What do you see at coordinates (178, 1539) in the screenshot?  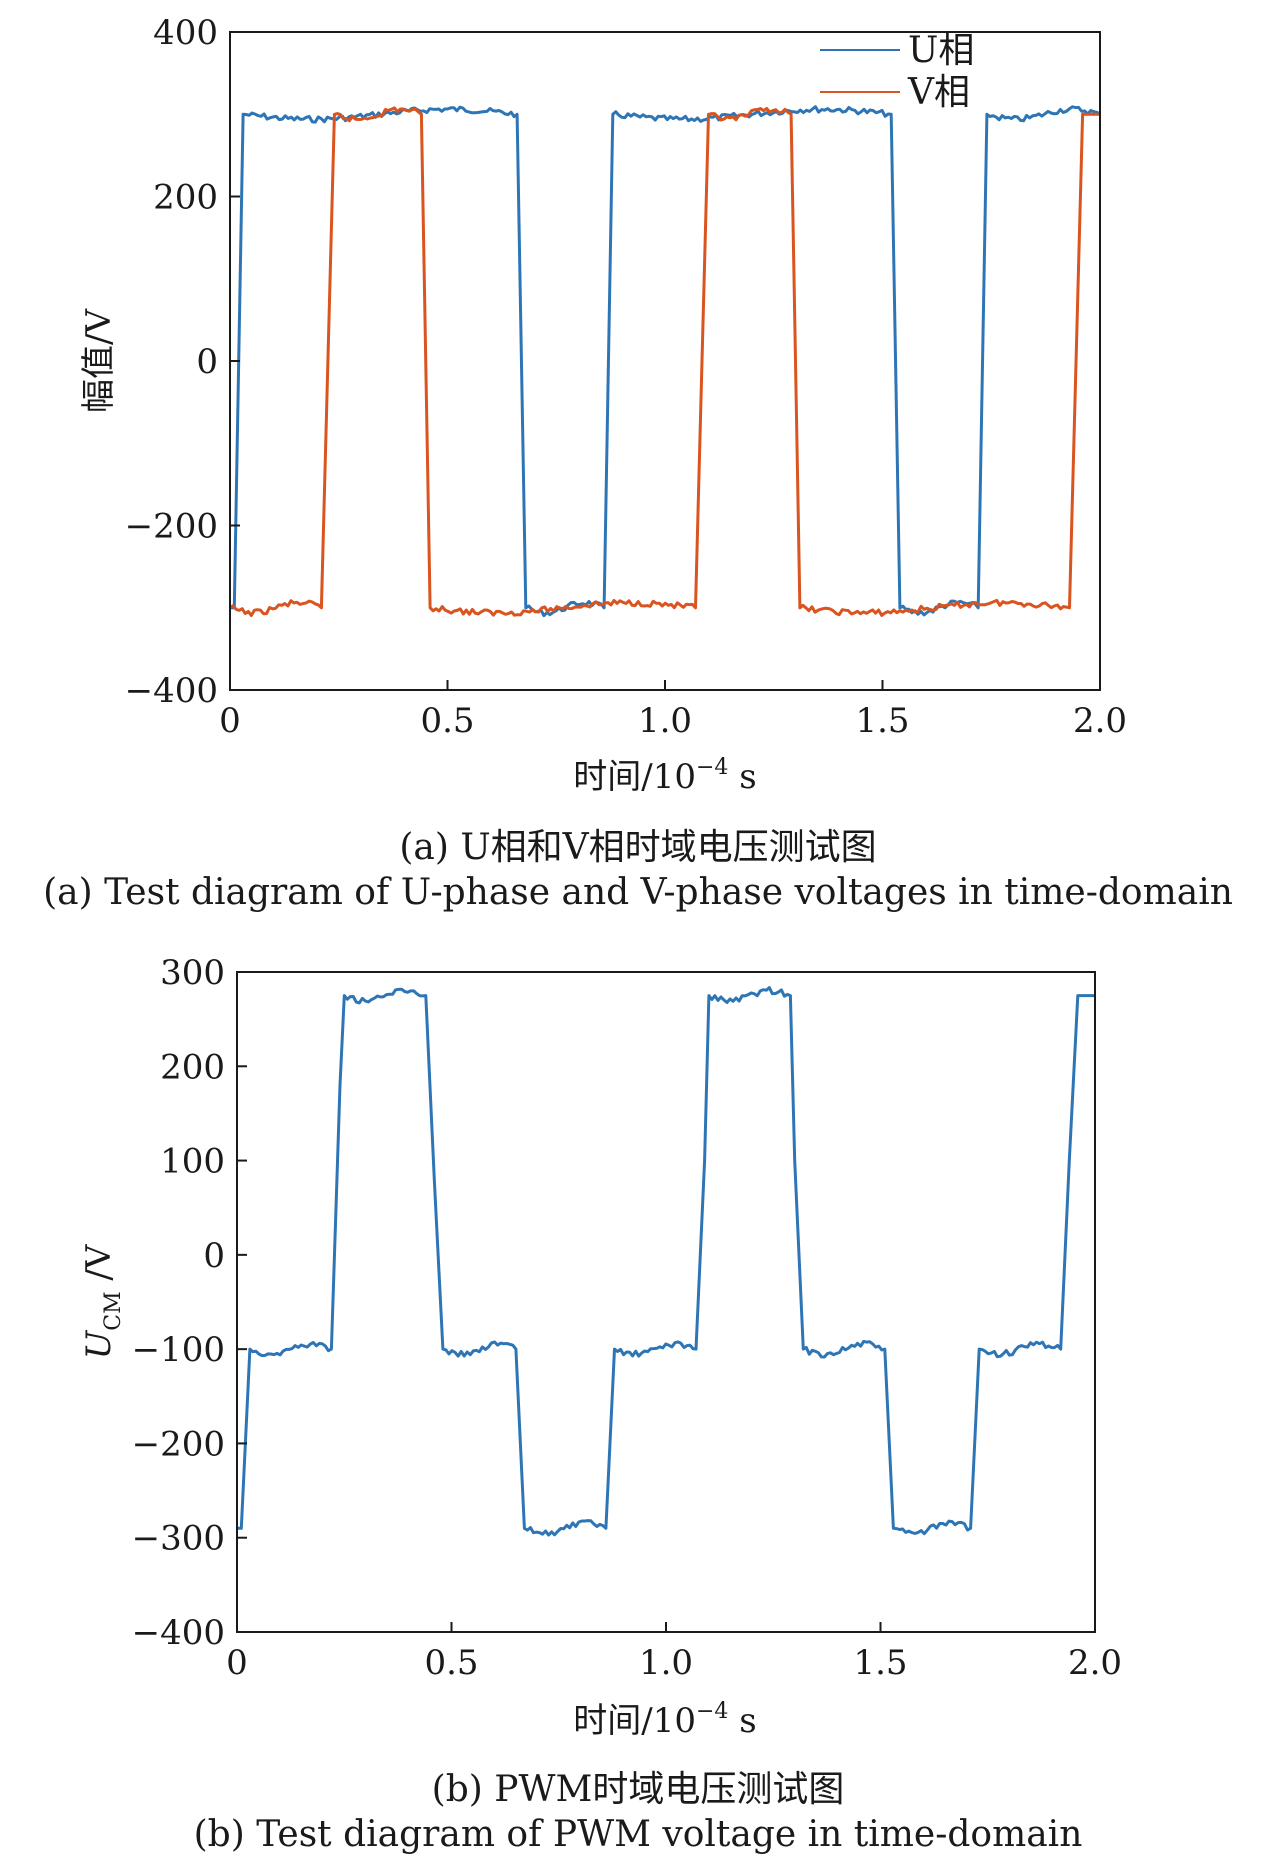 I see `y-tick-label: −300` at bounding box center [178, 1539].